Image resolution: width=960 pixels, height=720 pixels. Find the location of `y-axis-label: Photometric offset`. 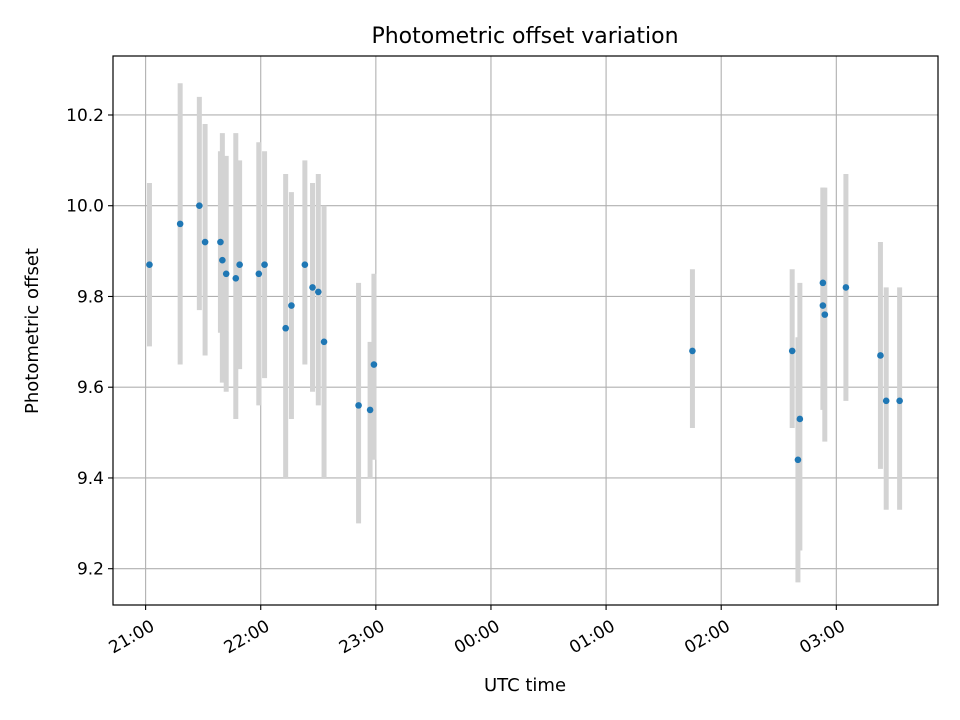

y-axis-label: Photometric offset is located at coordinates (32, 331).